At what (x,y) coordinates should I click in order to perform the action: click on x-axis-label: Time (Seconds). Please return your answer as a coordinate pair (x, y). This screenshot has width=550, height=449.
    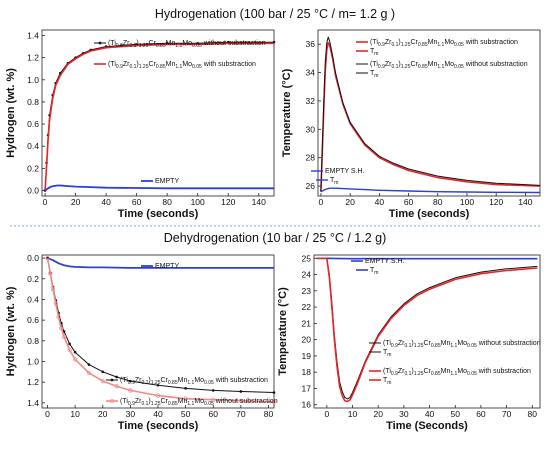
    Looking at the image, I should click on (427, 426).